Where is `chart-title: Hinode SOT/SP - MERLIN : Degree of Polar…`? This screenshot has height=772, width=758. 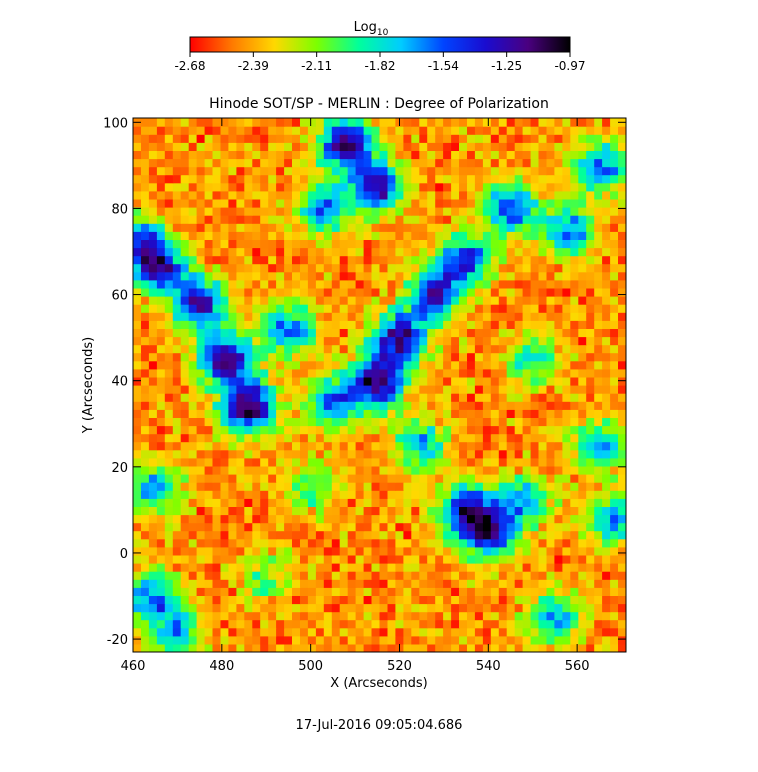
chart-title: Hinode SOT/SP - MERLIN : Degree of Polar… is located at coordinates (379, 104).